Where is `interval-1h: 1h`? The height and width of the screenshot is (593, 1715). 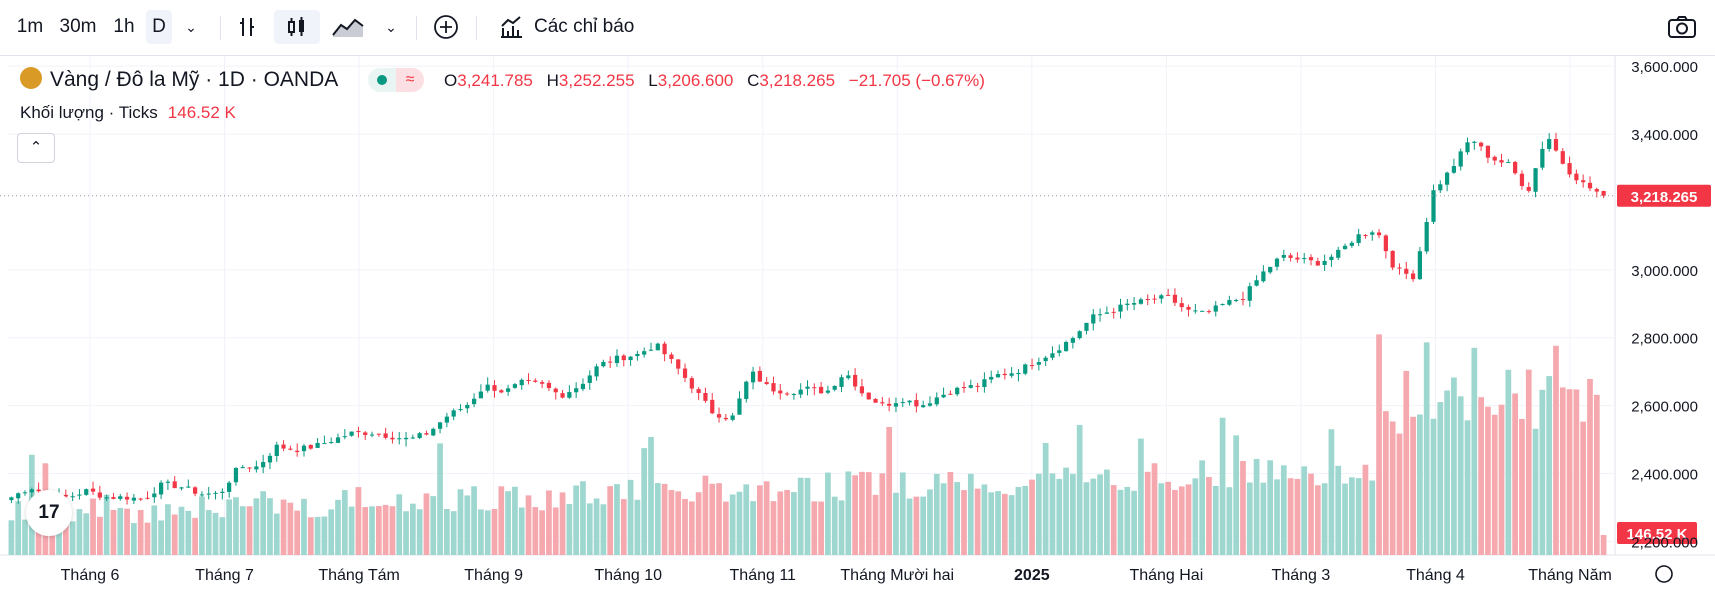 interval-1h: 1h is located at coordinates (124, 26).